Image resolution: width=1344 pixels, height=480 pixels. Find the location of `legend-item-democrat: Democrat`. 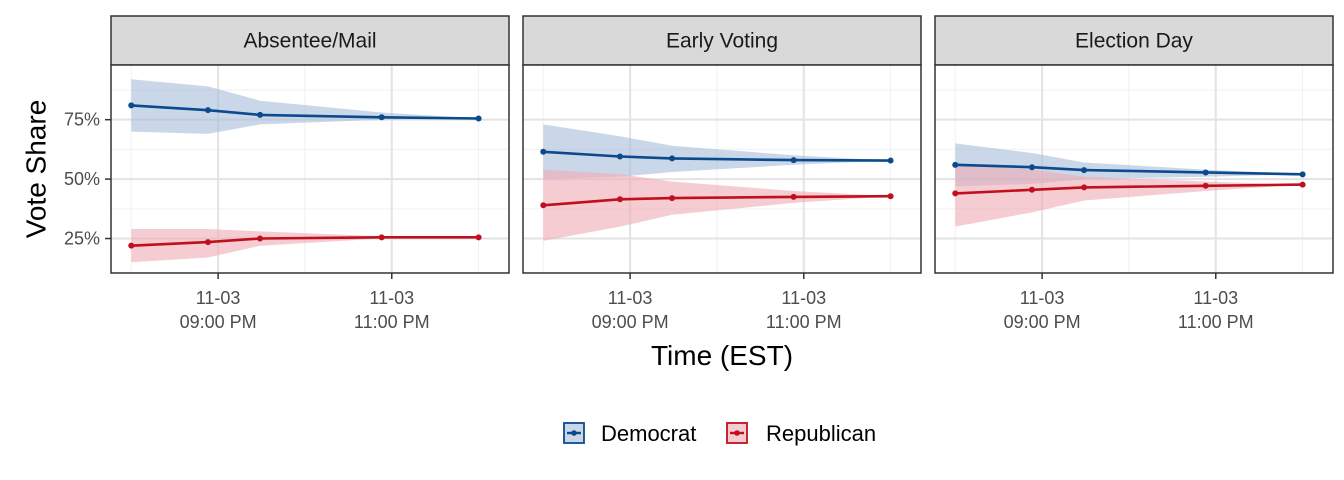

legend-item-democrat: Democrat is located at coordinates (629, 433).